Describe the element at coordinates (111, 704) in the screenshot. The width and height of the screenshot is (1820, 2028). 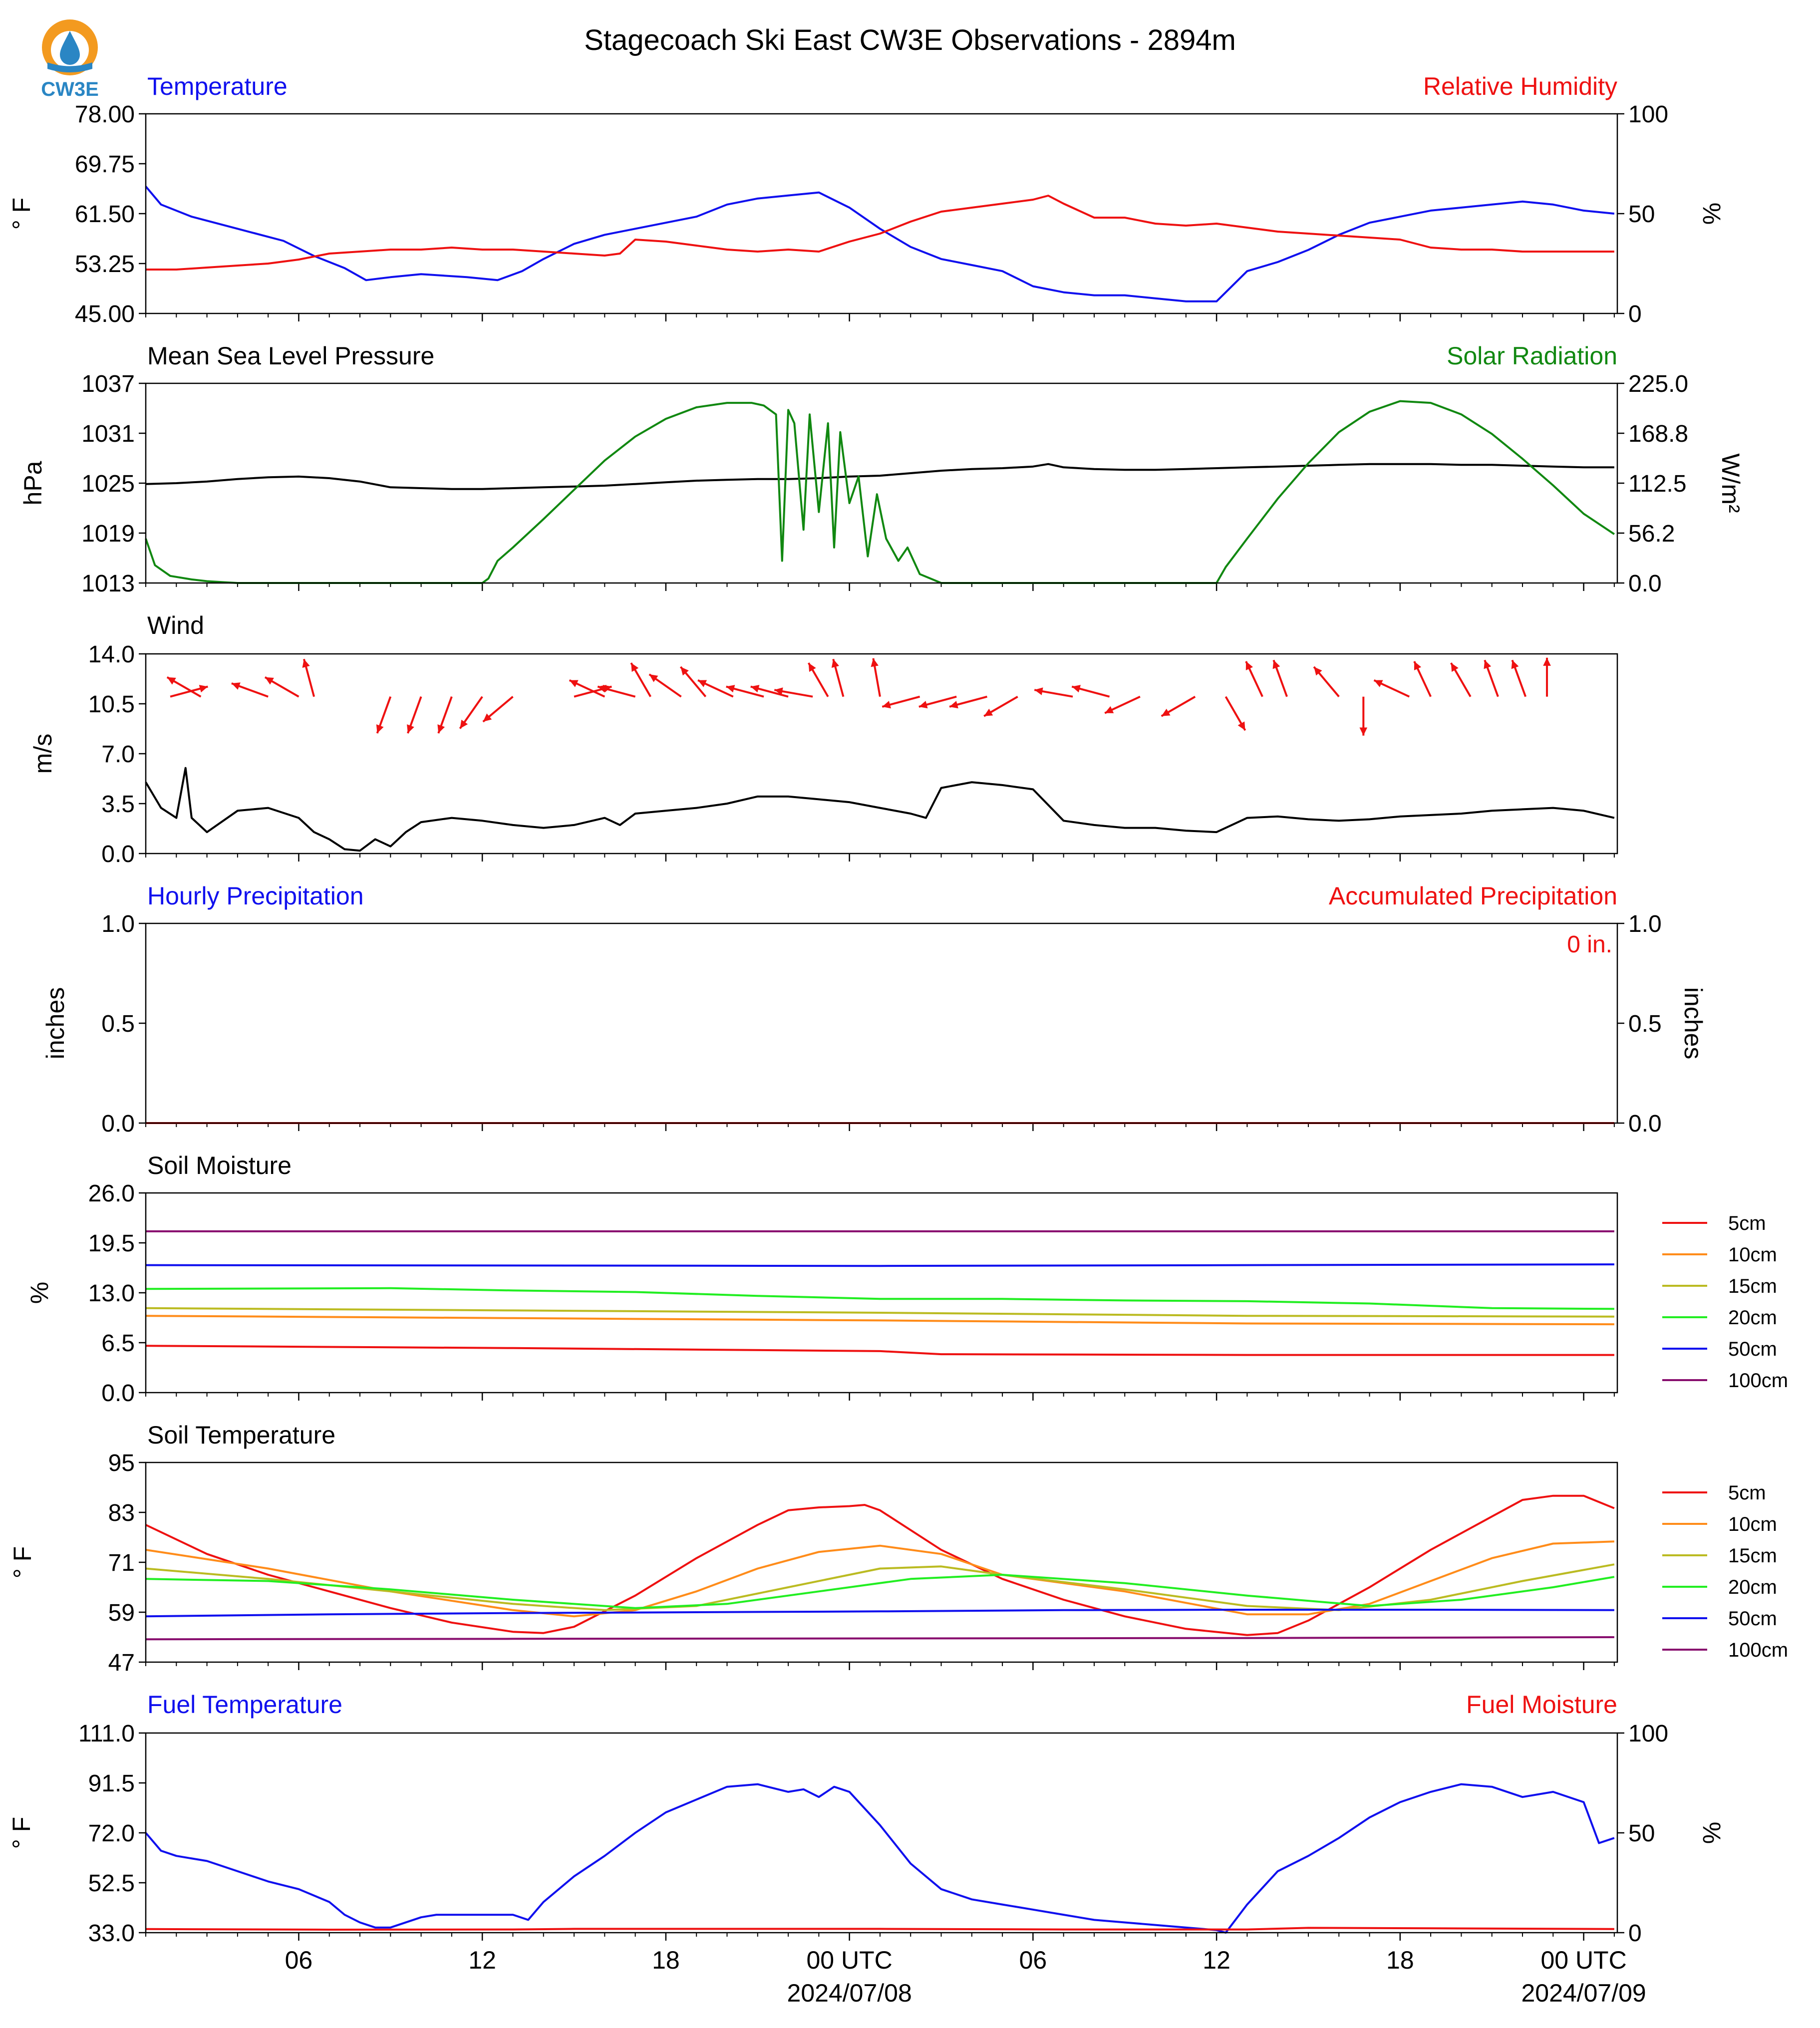
I see `y-tick-label-left: 10.5` at that location.